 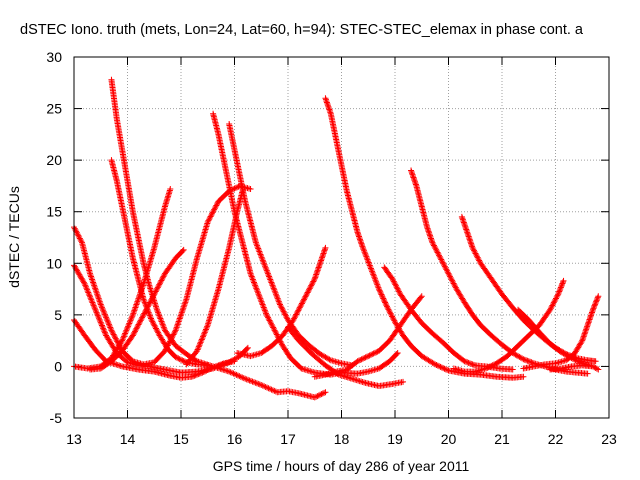 What do you see at coordinates (54, 263) in the screenshot?
I see `y-tick-label: 10` at bounding box center [54, 263].